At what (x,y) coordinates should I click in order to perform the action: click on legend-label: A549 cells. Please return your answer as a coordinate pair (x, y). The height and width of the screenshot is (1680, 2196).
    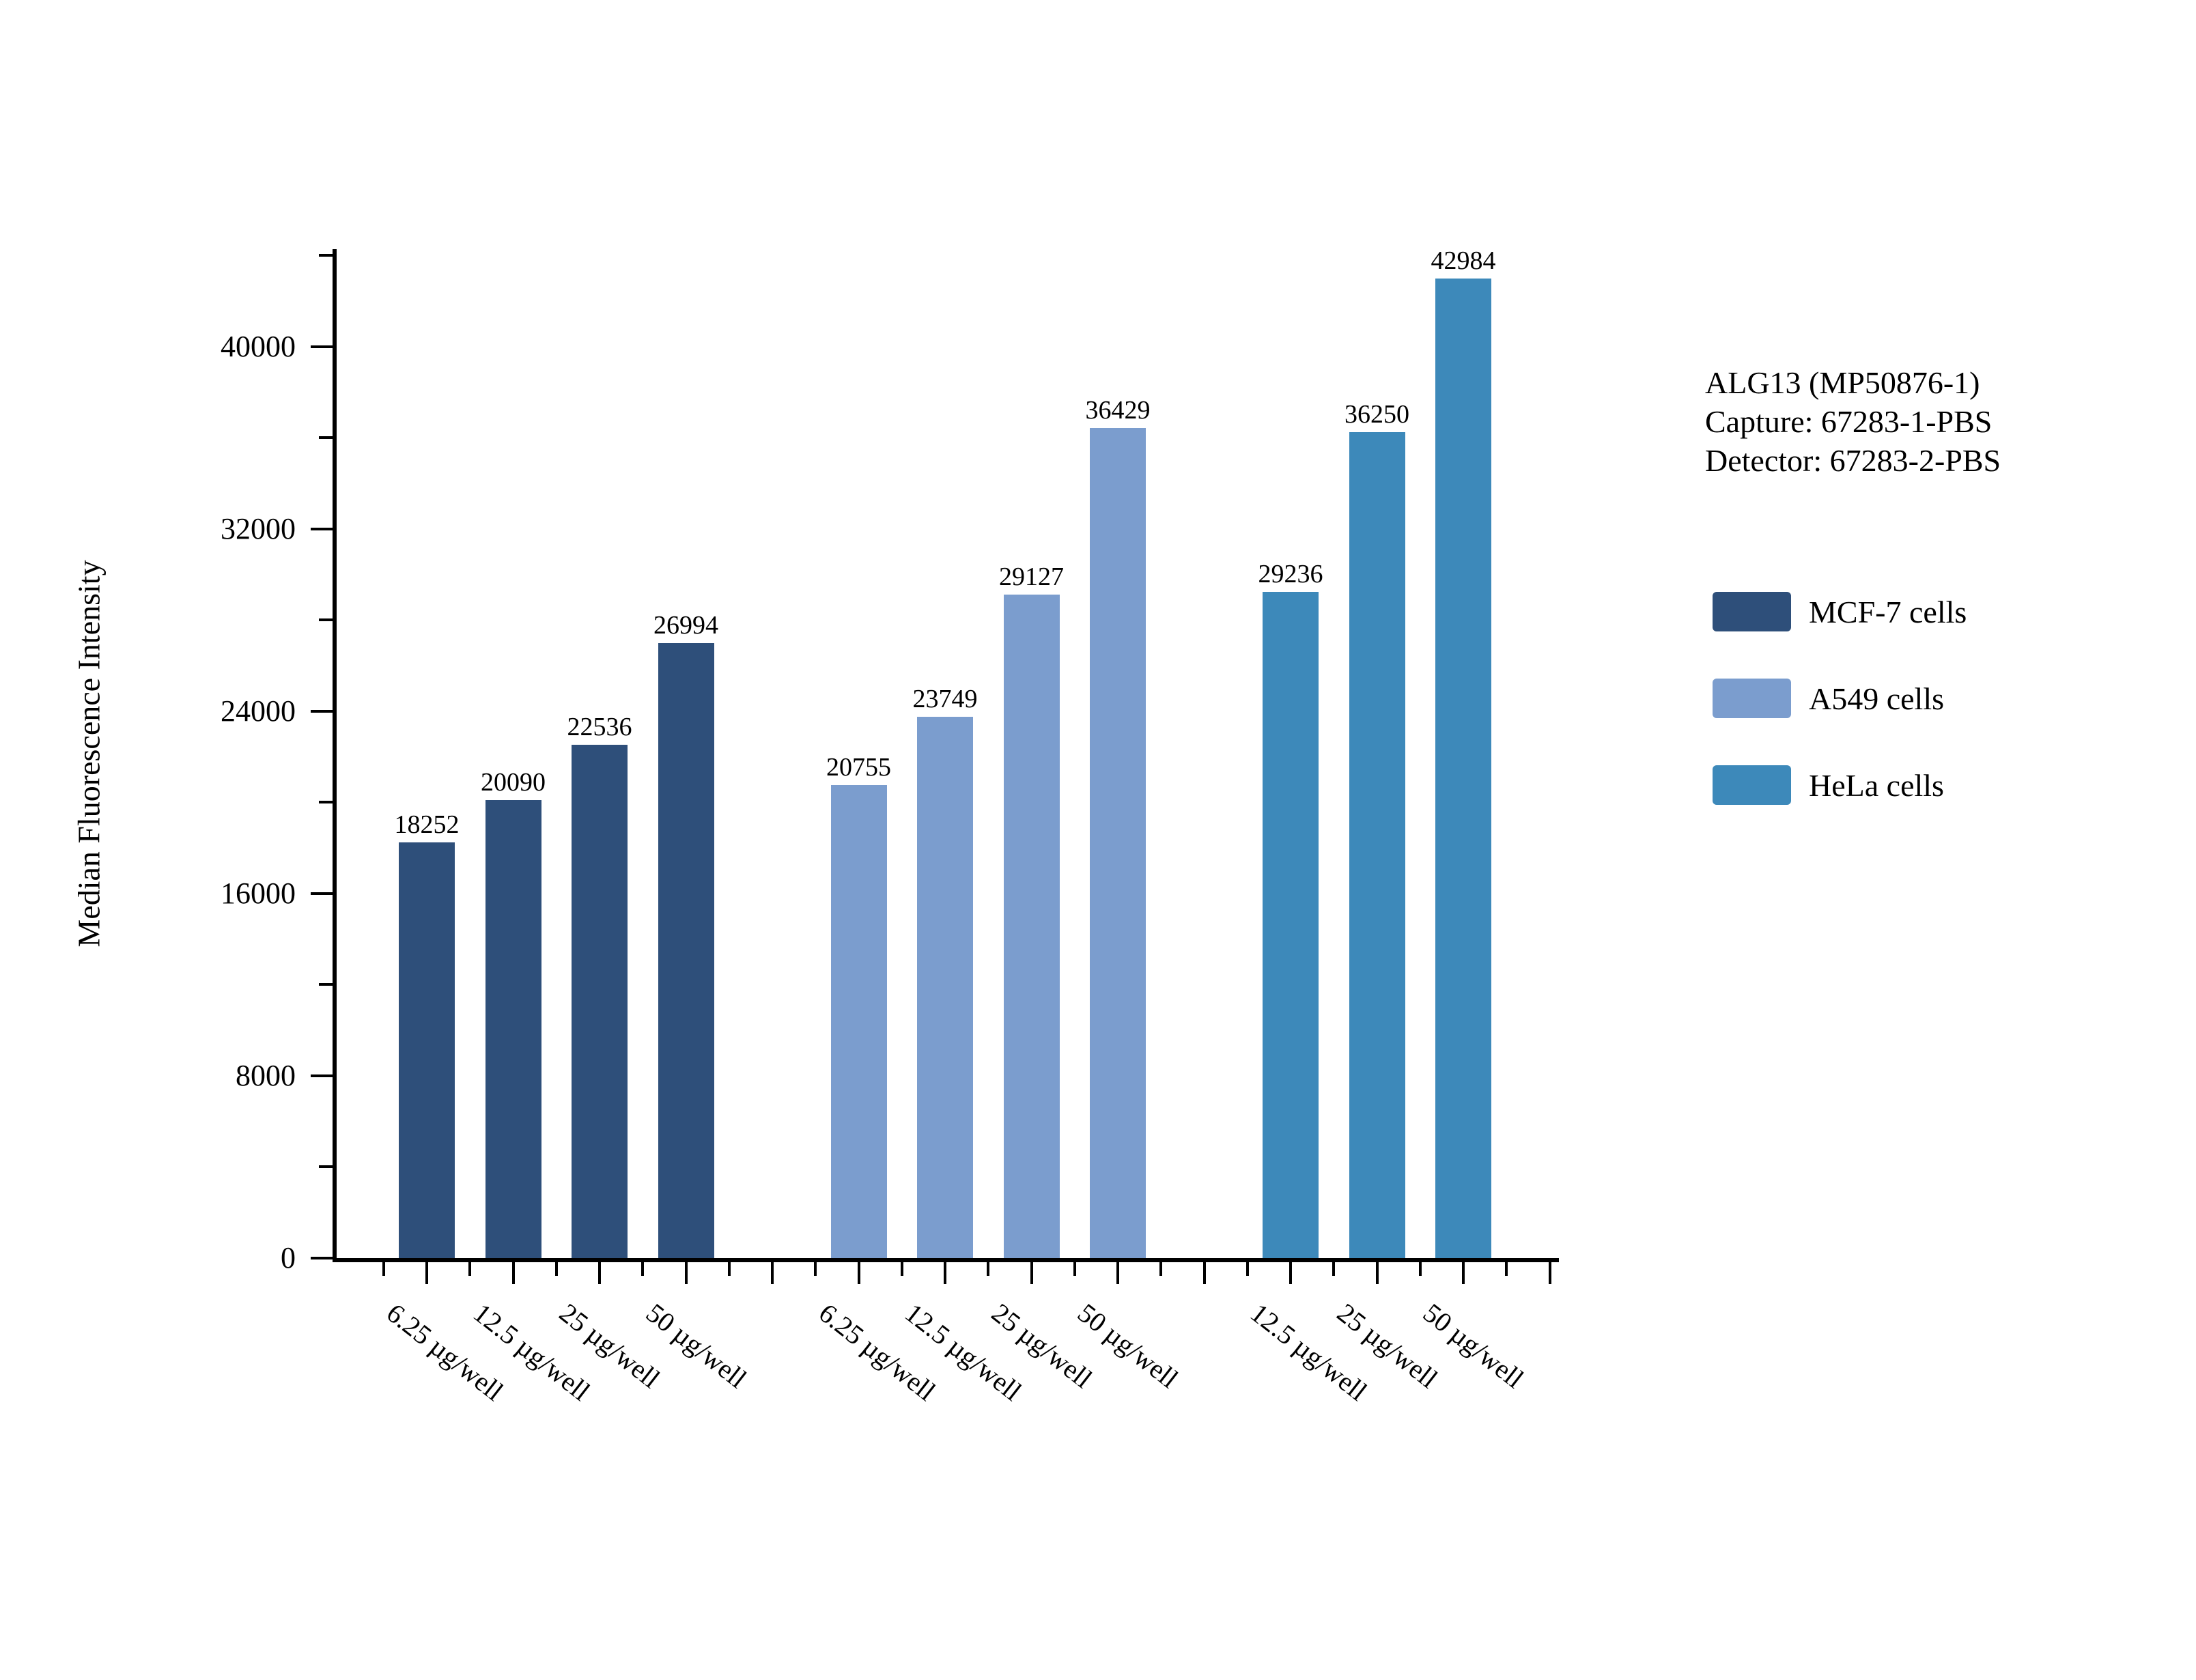
    Looking at the image, I should click on (1877, 698).